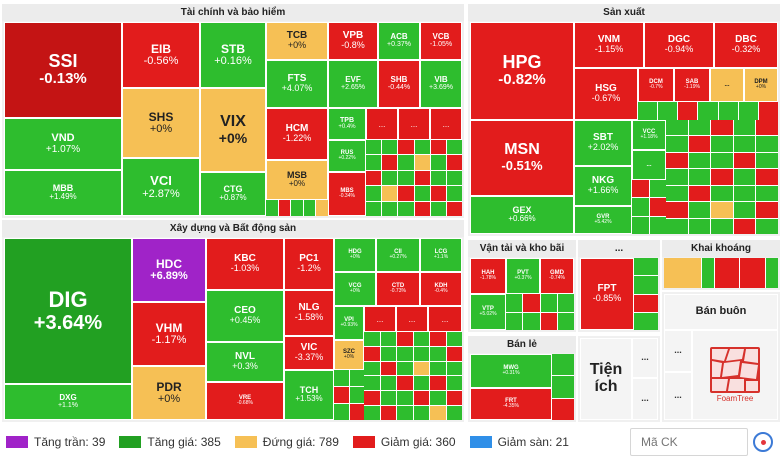 The image size is (784, 469). I want to click on sector-wholesale: Bán buôn ... ... FoamTree, so click(721, 357).